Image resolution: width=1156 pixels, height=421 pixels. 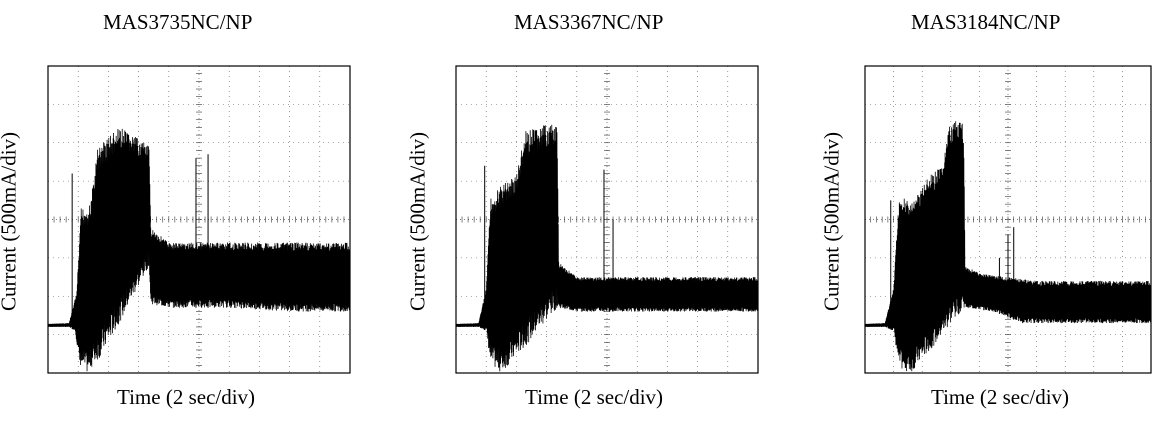 What do you see at coordinates (986, 22) in the screenshot?
I see `chart-title: MAS3184NC/NP` at bounding box center [986, 22].